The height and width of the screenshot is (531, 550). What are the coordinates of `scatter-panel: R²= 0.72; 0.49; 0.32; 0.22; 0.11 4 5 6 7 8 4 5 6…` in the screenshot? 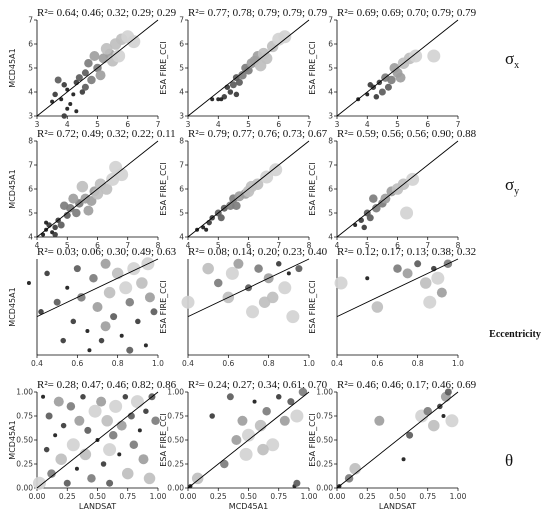 It's located at (92, 189).